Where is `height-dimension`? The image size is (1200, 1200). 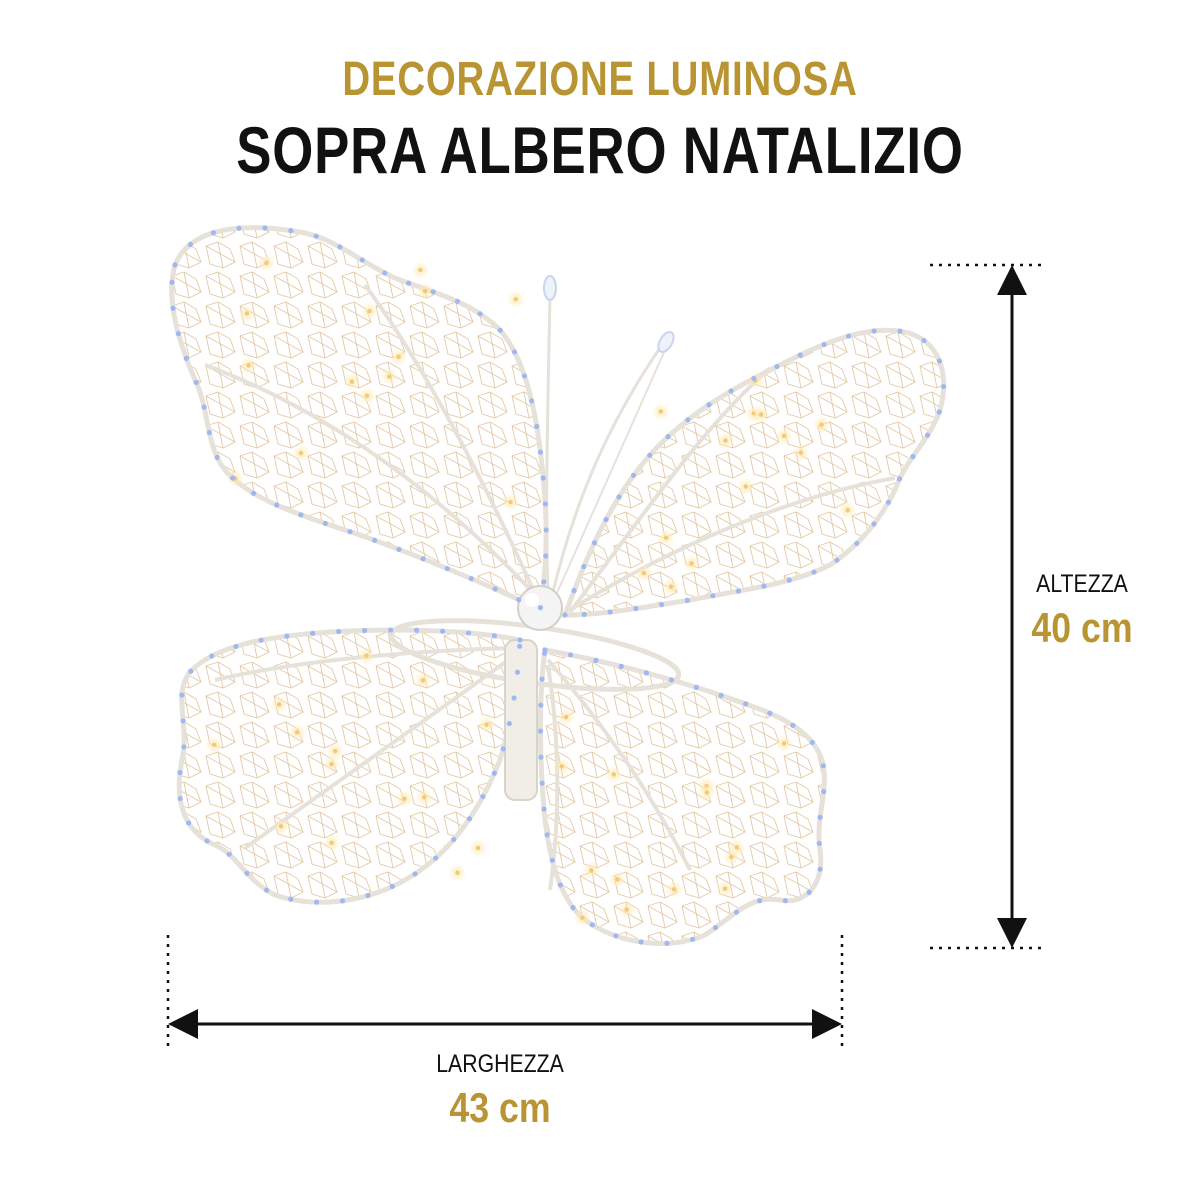
height-dimension is located at coordinates (987, 606).